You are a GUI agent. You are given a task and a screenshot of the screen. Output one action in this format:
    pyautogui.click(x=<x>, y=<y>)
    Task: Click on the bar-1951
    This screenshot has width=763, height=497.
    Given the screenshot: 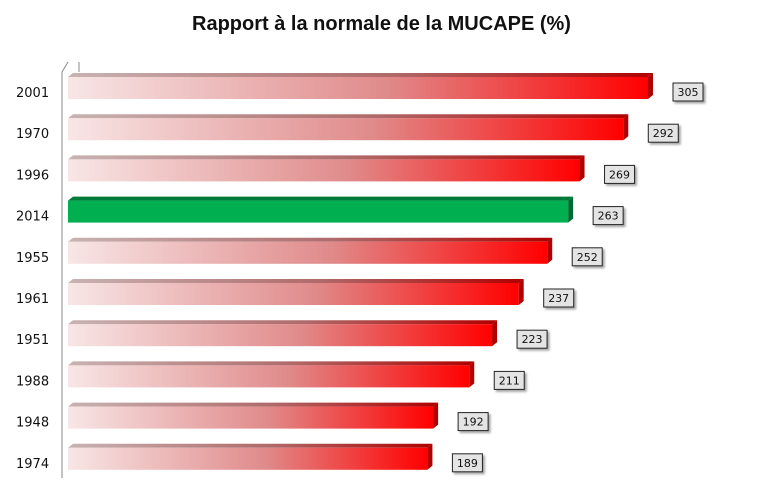 What is the action you would take?
    pyautogui.click(x=280, y=335)
    